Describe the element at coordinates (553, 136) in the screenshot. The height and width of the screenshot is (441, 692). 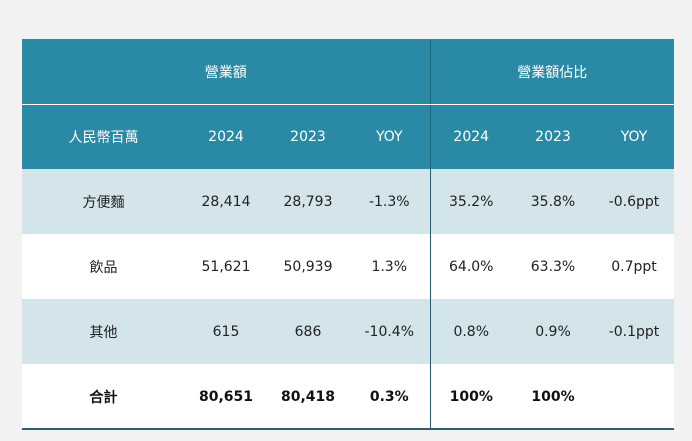
I see `column-header-share-2023: 2023` at that location.